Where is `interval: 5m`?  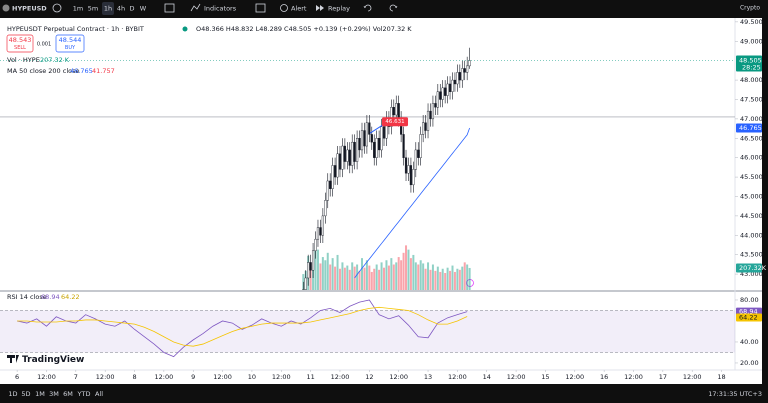 interval: 5m is located at coordinates (93, 9).